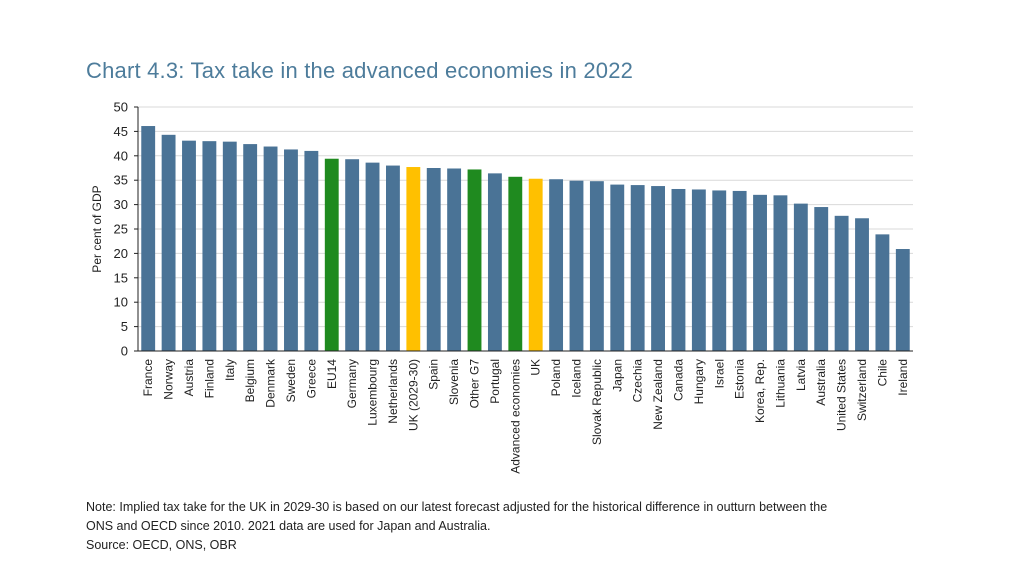  I want to click on y-tick-label: 10, so click(121, 302).